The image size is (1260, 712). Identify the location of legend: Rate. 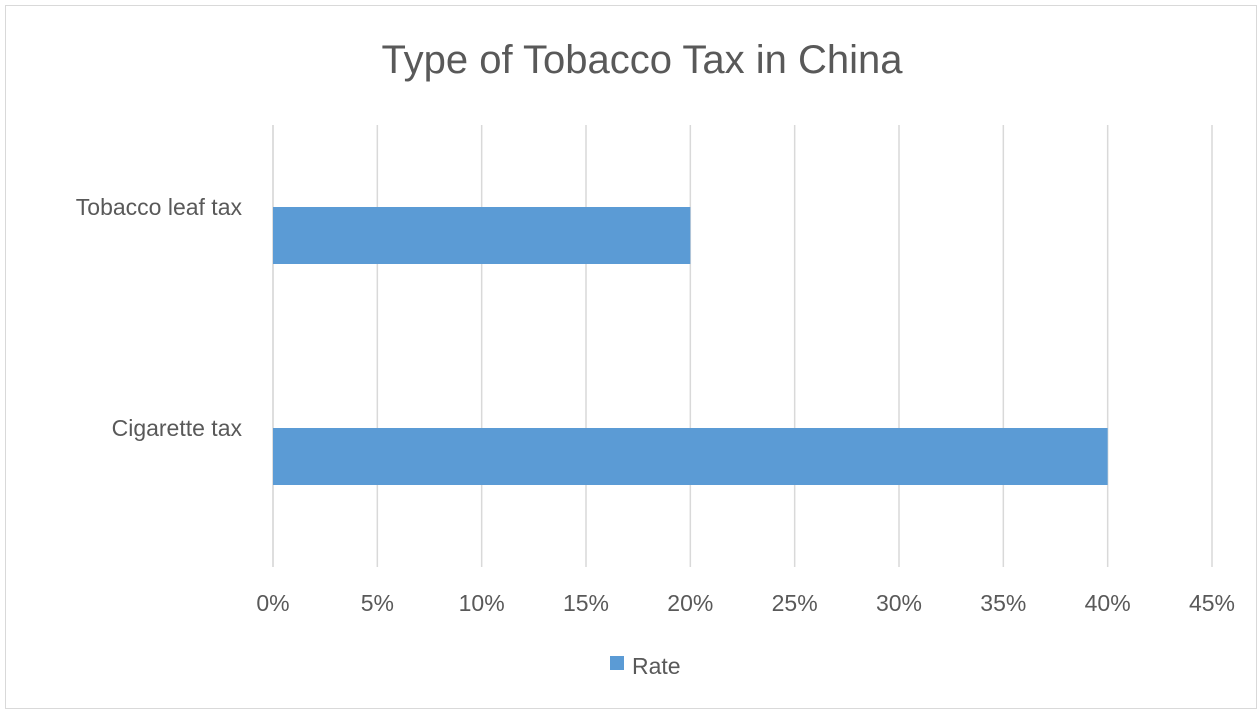
(645, 666).